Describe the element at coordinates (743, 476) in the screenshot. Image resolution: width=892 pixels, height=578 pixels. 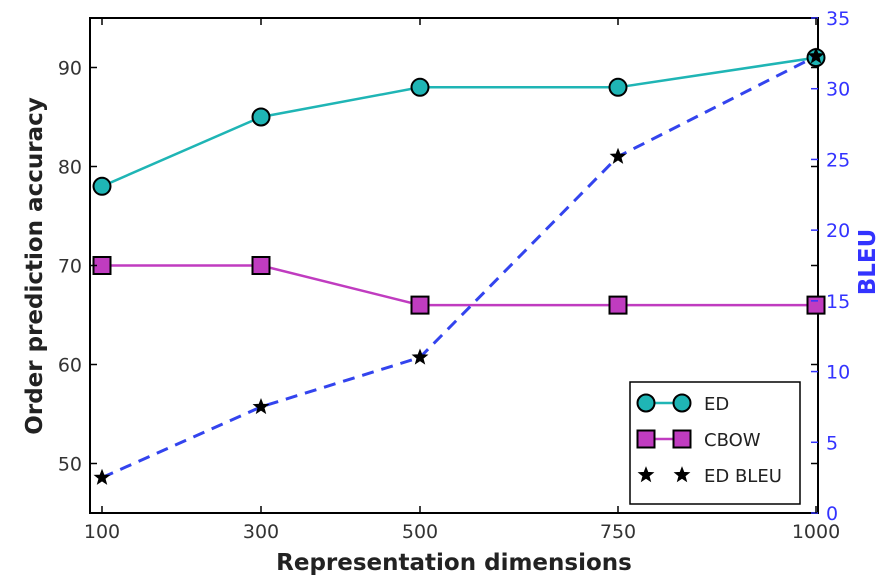
I see `legend-label-ed-bleu: ED BLEU` at that location.